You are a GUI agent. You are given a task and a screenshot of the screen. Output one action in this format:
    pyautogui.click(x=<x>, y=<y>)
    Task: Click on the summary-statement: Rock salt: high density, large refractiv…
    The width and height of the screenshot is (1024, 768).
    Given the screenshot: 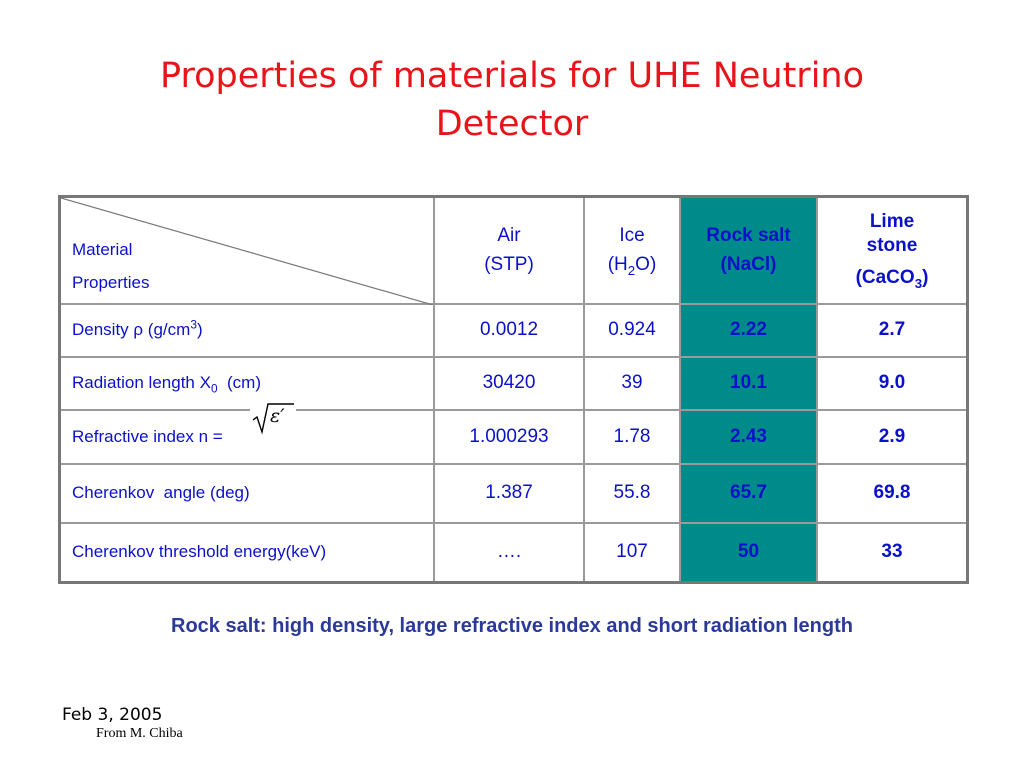 What is the action you would take?
    pyautogui.click(x=512, y=626)
    